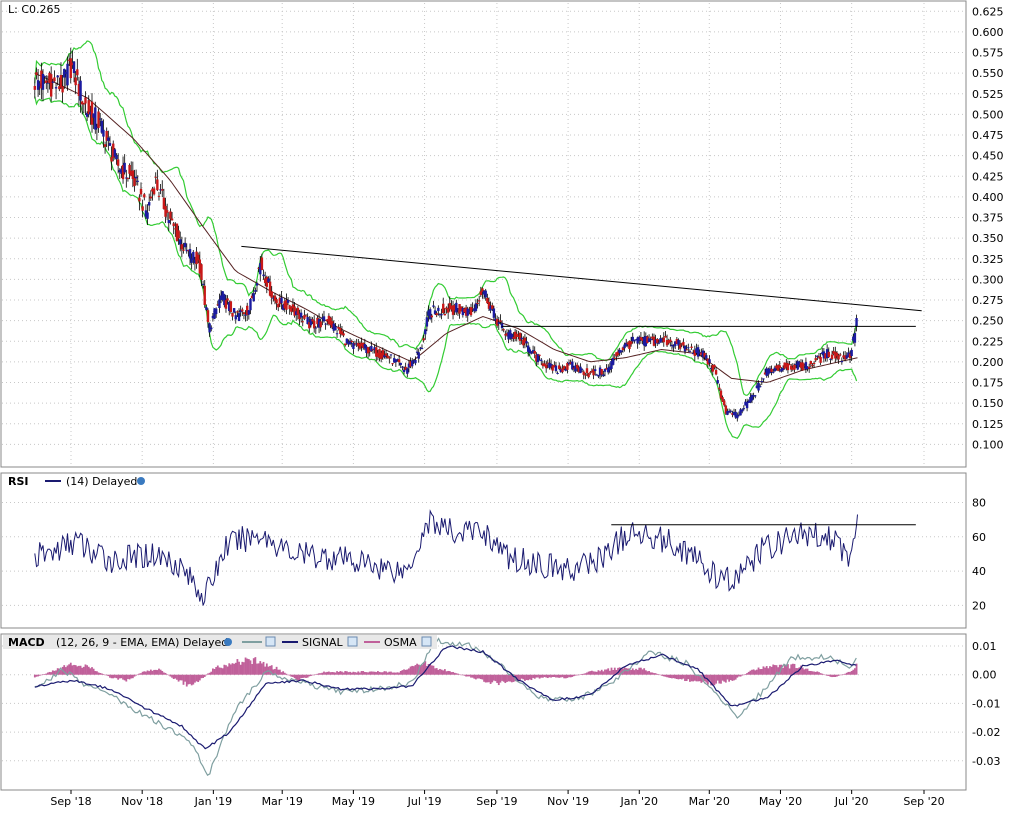 Image resolution: width=1012 pixels, height=815 pixels. What do you see at coordinates (475, 557) in the screenshot?
I see `rsi-plot` at bounding box center [475, 557].